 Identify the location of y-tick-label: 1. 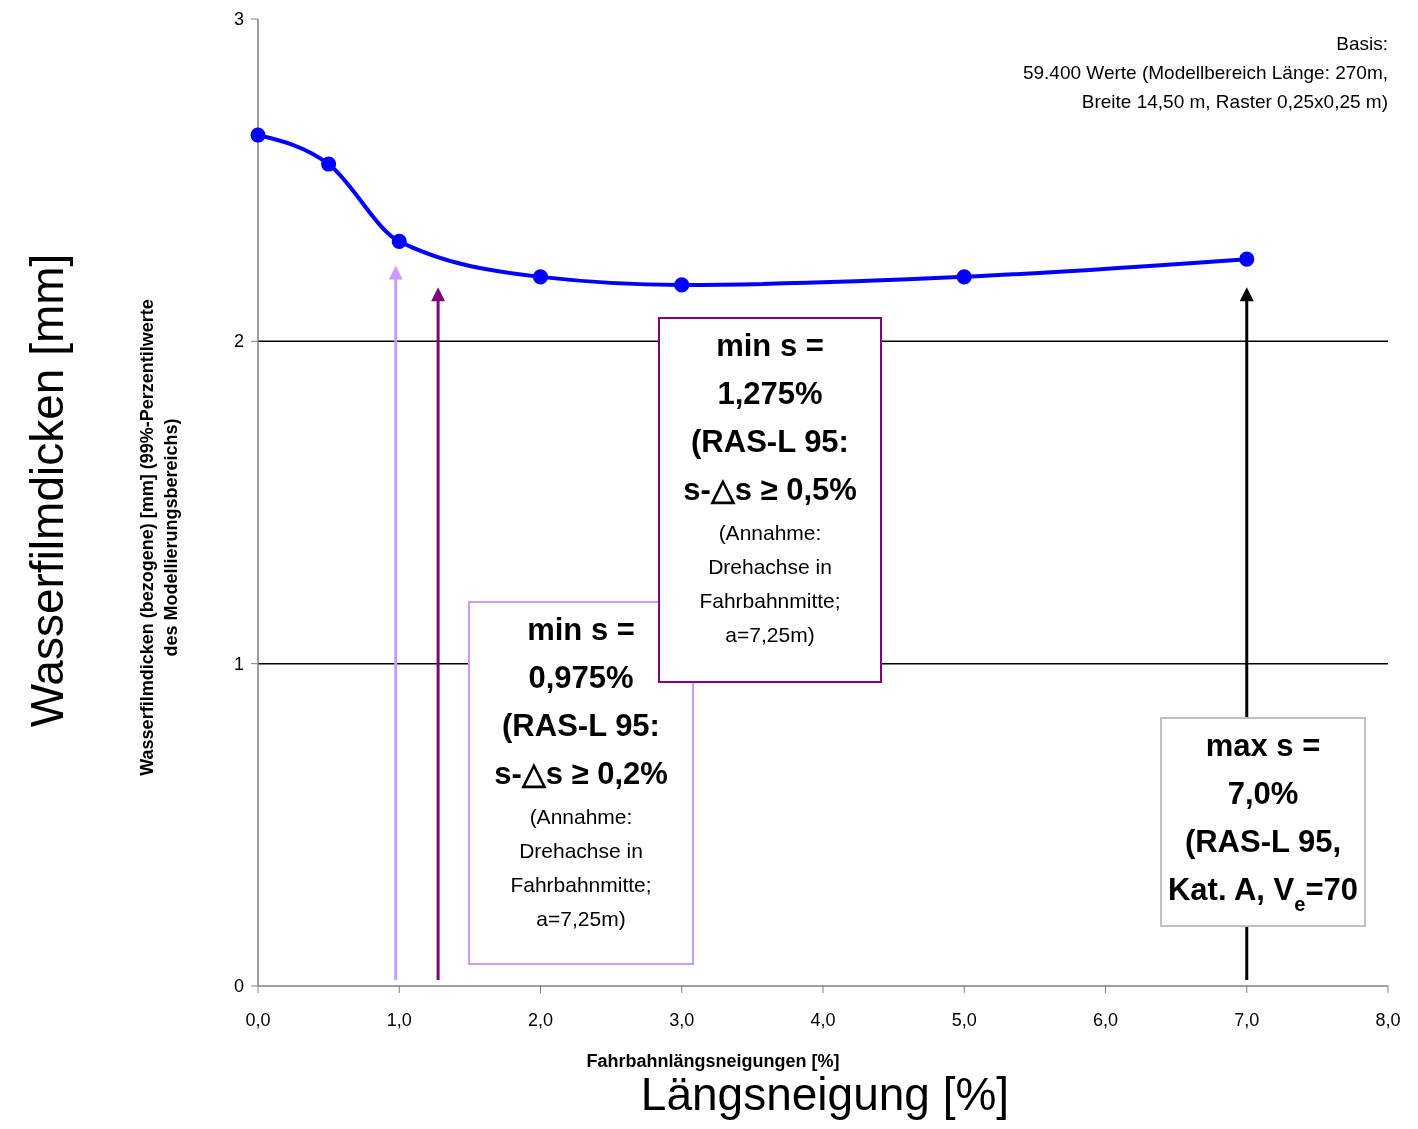
(238, 663).